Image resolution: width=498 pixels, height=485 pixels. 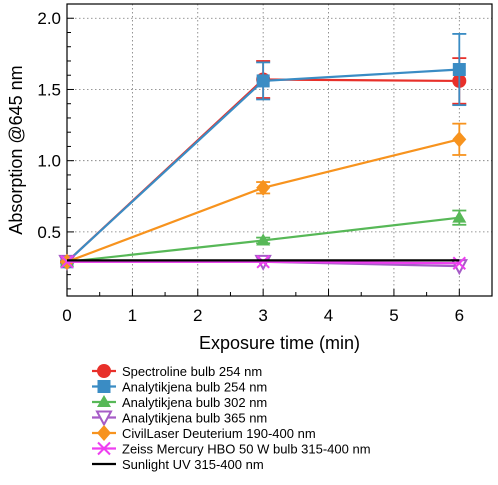 What do you see at coordinates (49, 18) in the screenshot?
I see `y-tick-label: 2.0` at bounding box center [49, 18].